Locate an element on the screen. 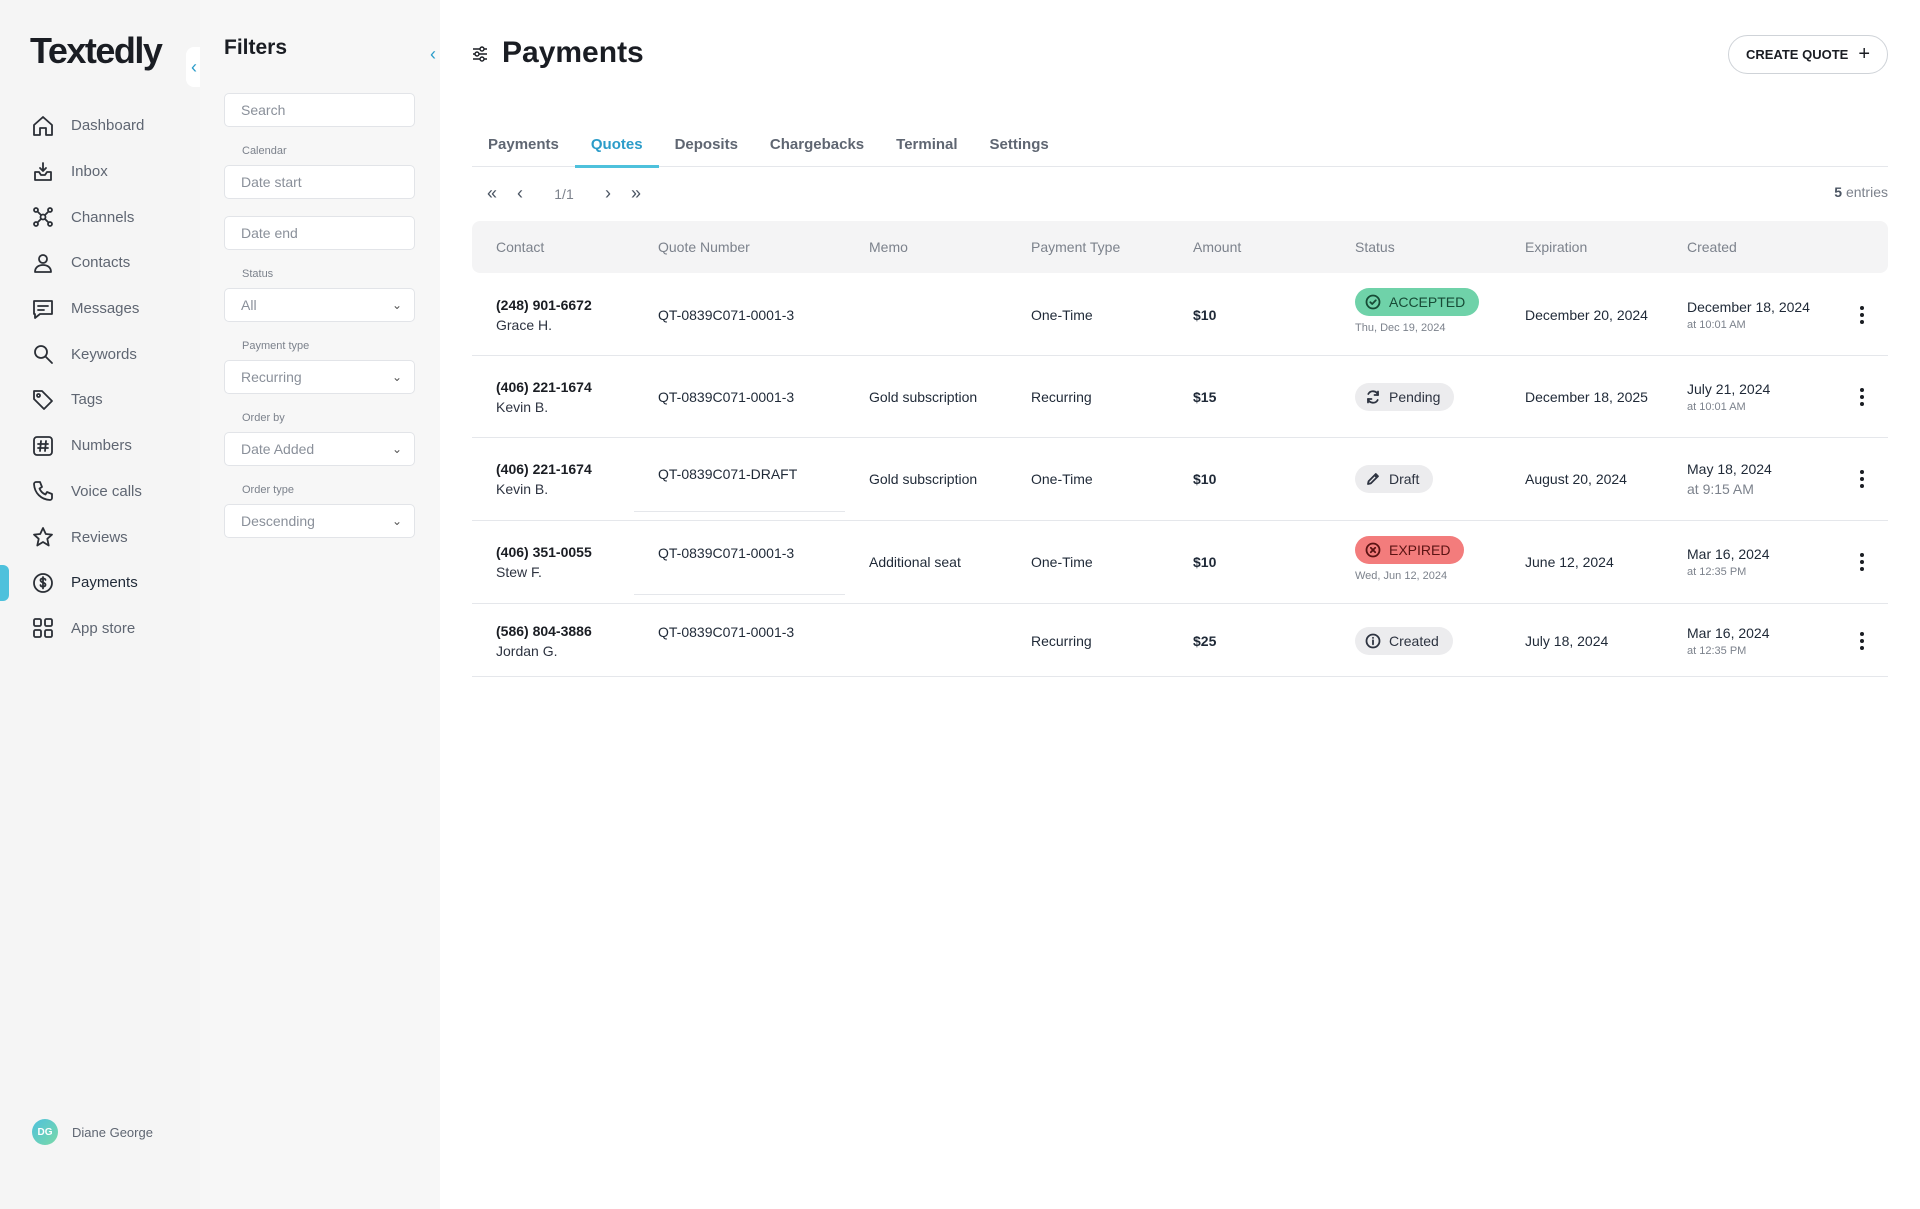 The image size is (1920, 1209). order-by-select-value: Date Added is located at coordinates (278, 449).